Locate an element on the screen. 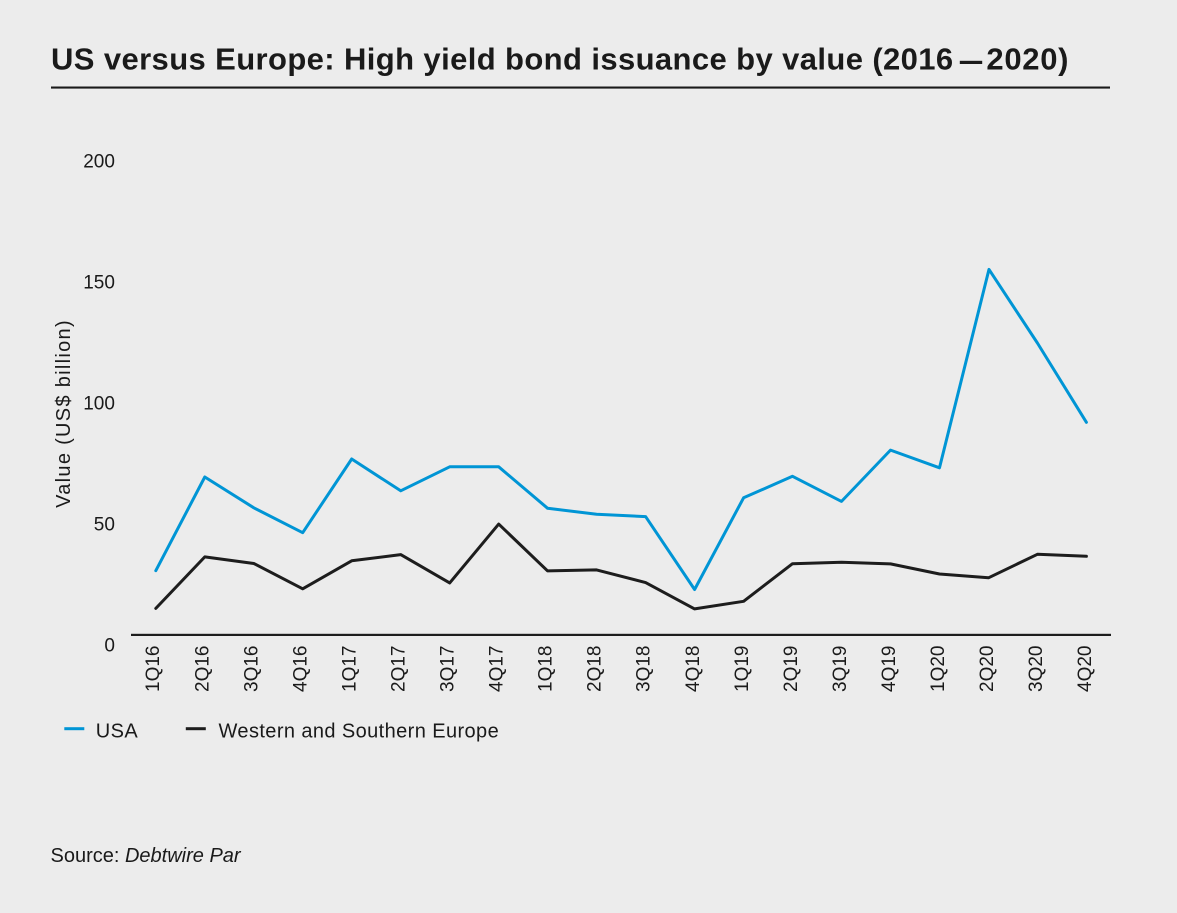 This screenshot has height=913, width=1177. svg-text: 100 is located at coordinates (99, 404).